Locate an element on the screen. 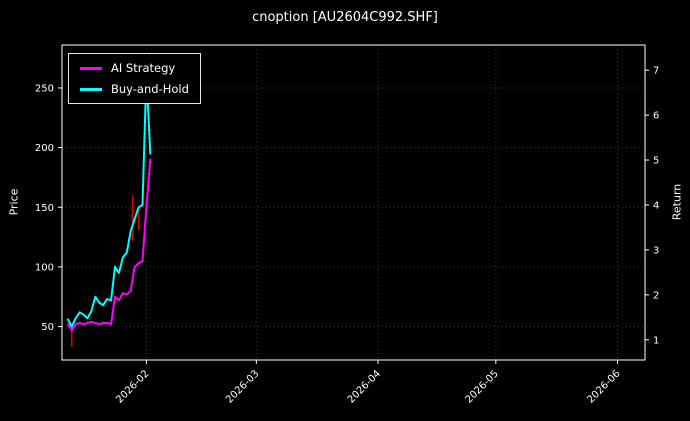 The height and width of the screenshot is (421, 690). svg-text: 2 is located at coordinates (656, 295).